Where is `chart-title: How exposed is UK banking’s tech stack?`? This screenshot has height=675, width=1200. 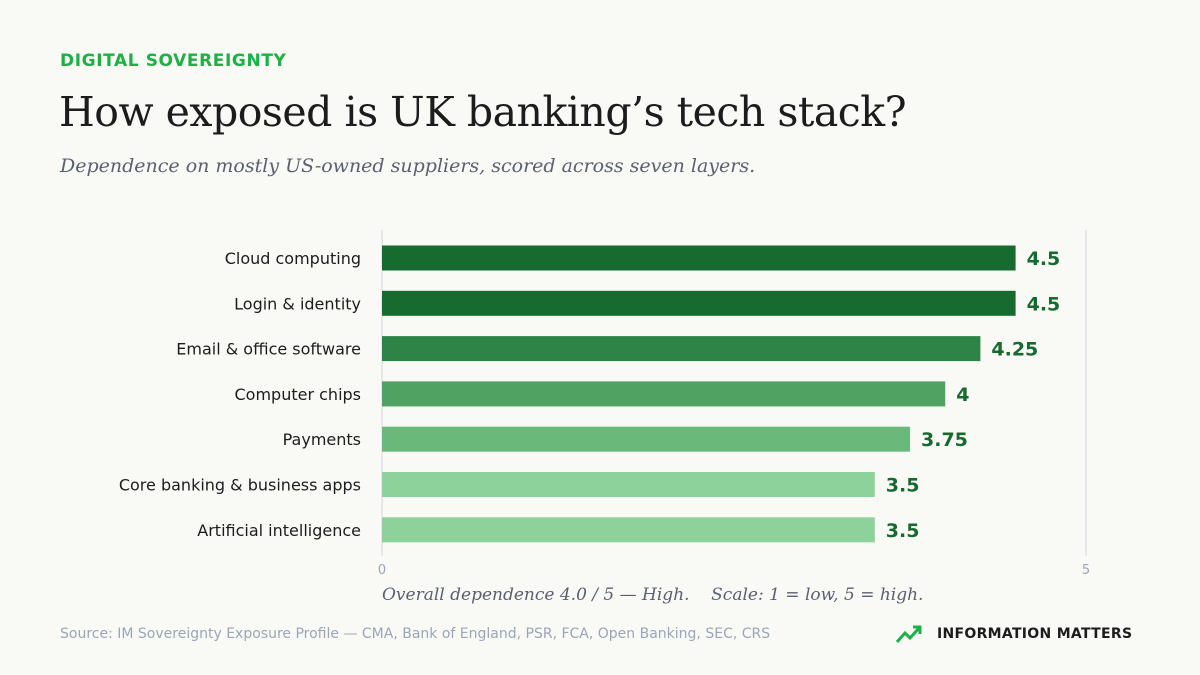 chart-title: How exposed is UK banking’s tech stack? is located at coordinates (483, 112).